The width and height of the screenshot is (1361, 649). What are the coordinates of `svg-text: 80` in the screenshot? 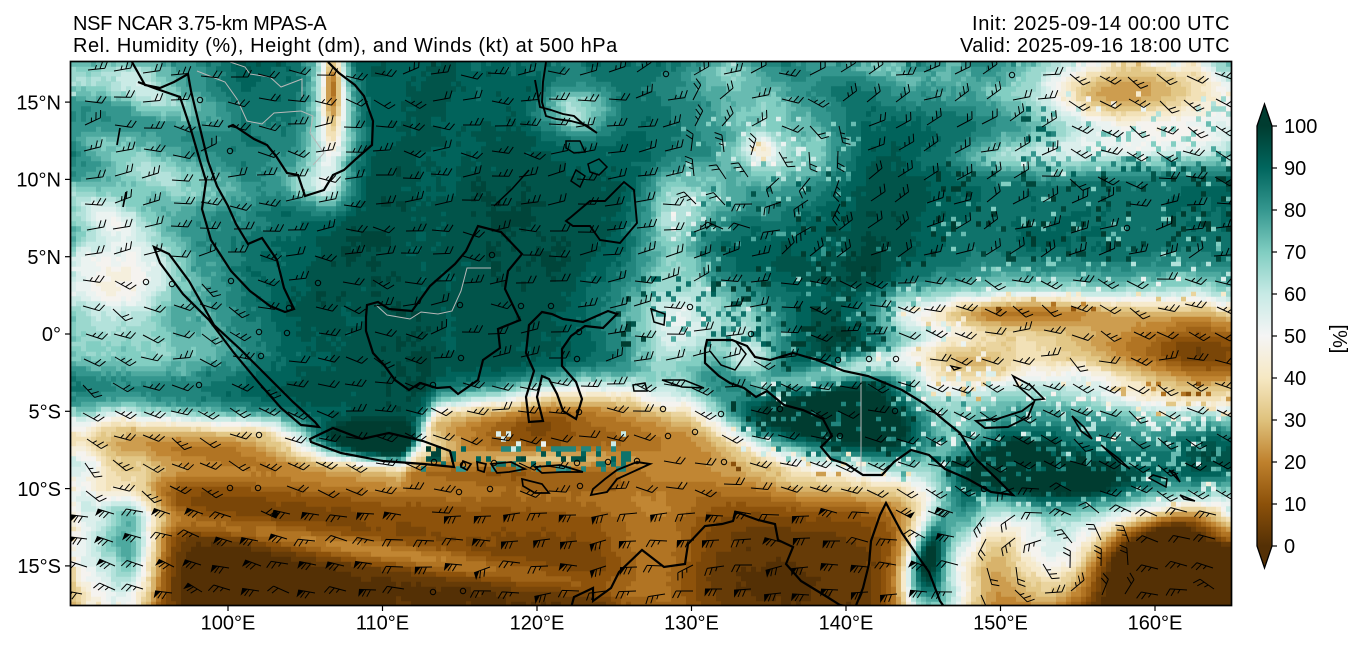 It's located at (1295, 211).